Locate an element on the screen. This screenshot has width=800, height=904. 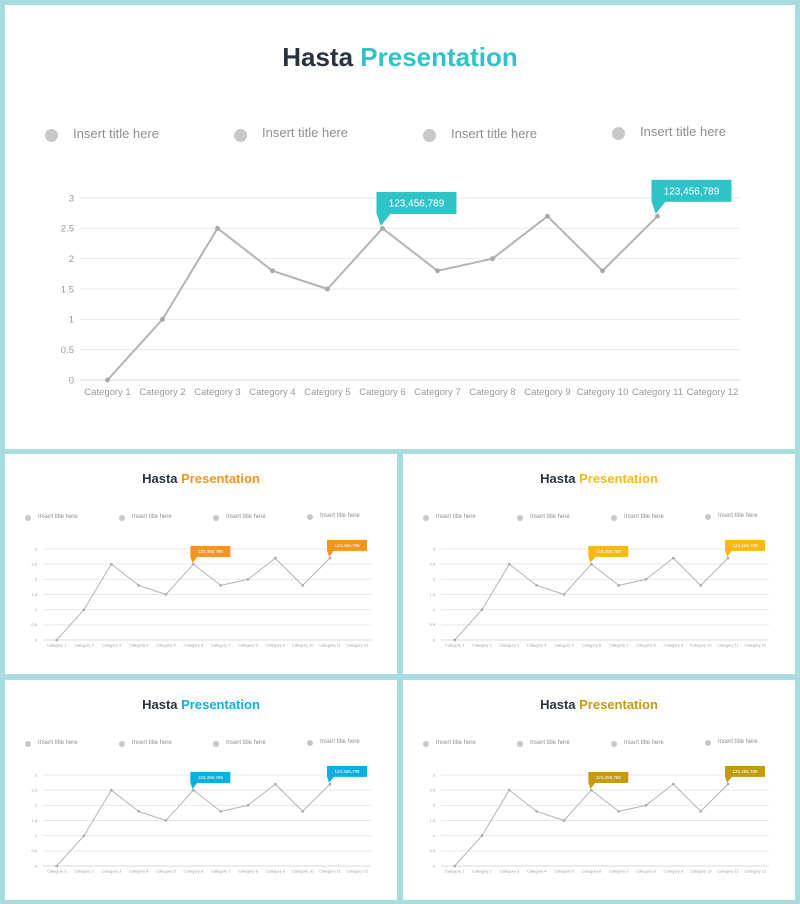
title-word-hasta: Hasta is located at coordinates (318, 57).